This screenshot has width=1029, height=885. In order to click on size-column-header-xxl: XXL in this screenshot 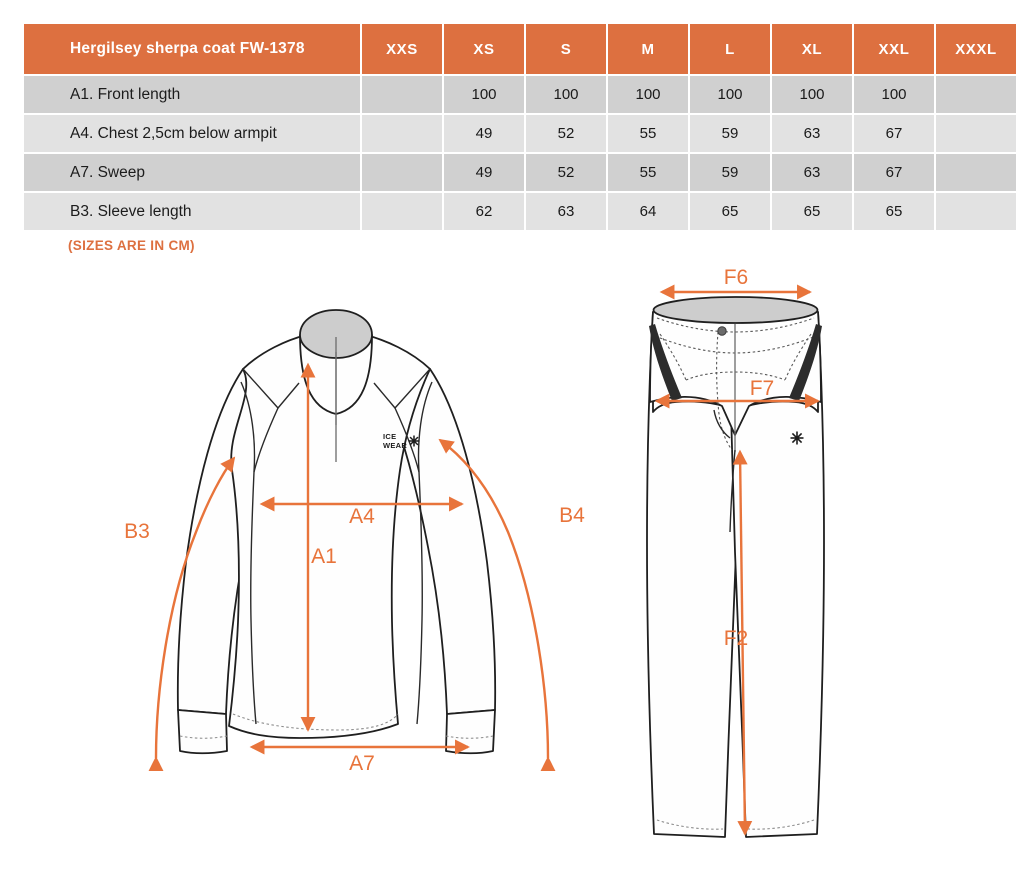, I will do `click(894, 49)`.